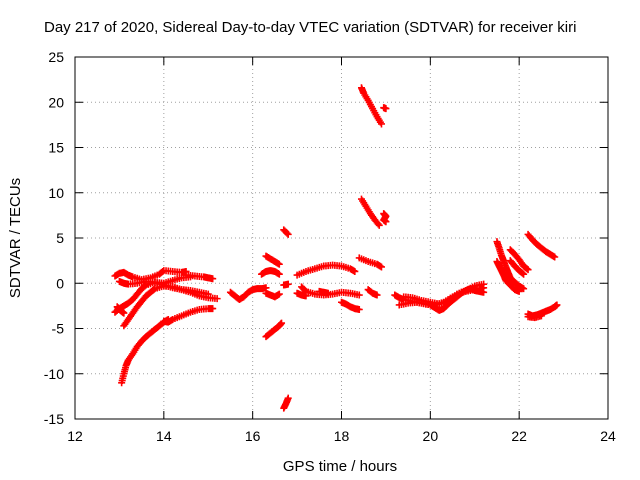 This screenshot has height=480, width=640. Describe the element at coordinates (75, 436) in the screenshot. I see `x-tick-label: 12` at that location.